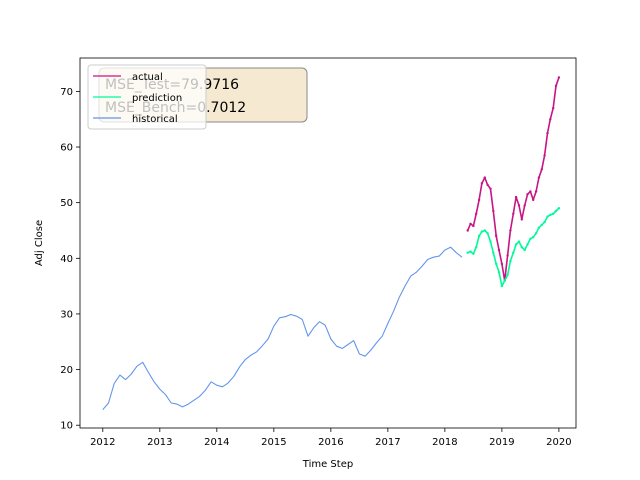 The width and height of the screenshot is (640, 480). What do you see at coordinates (66, 259) in the screenshot?
I see `y-tick-label: 40` at bounding box center [66, 259].